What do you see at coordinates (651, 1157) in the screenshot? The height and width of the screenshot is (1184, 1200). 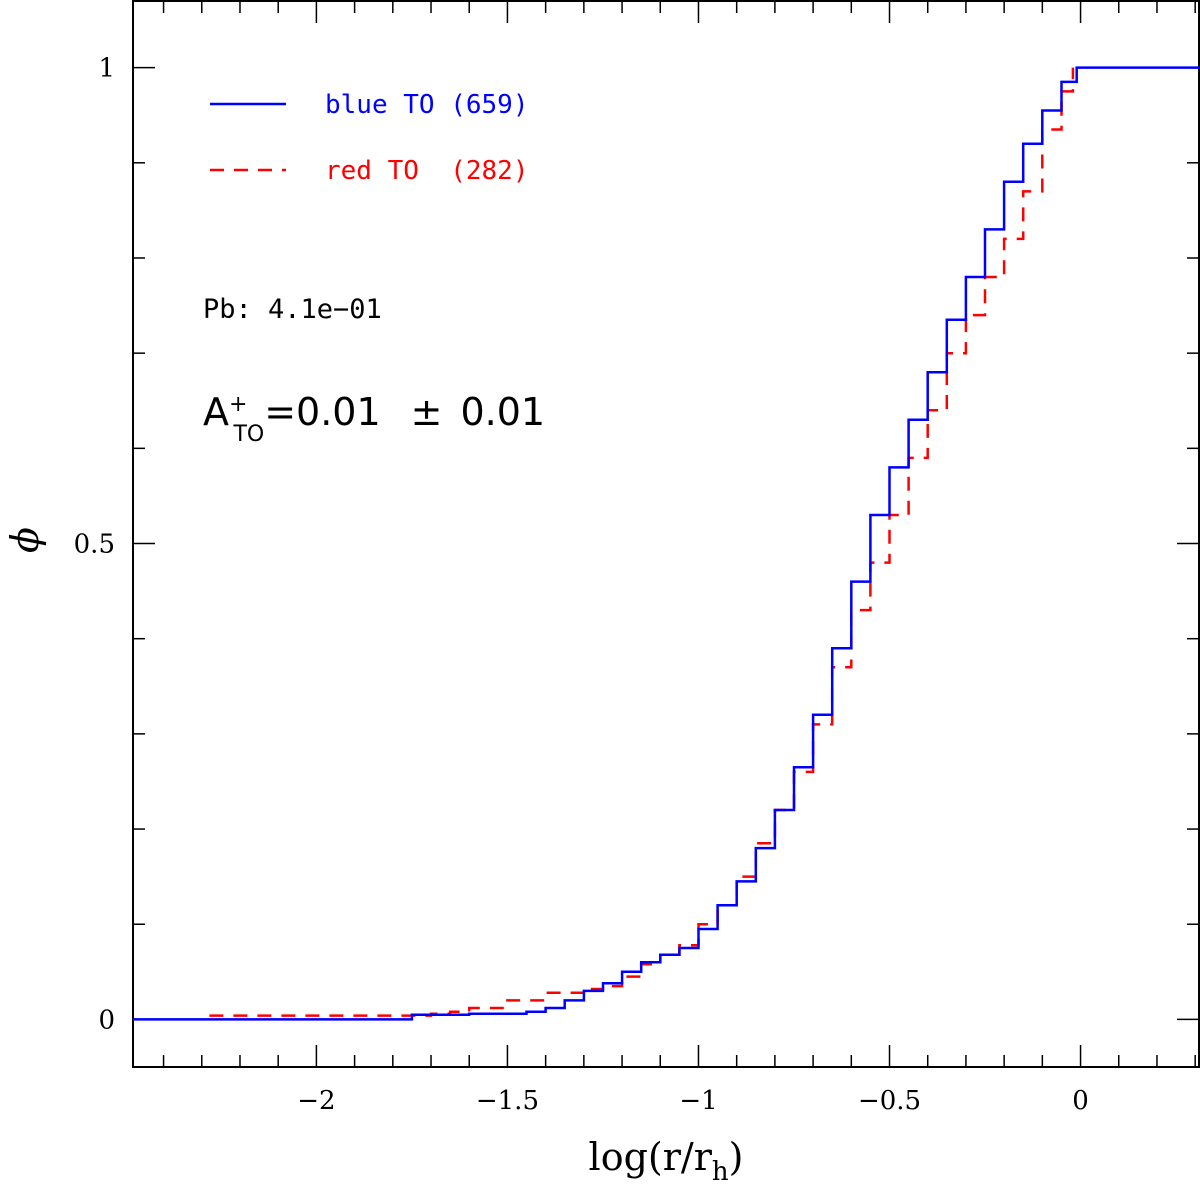 I see `x-axis-label-main: log(r/r` at bounding box center [651, 1157].